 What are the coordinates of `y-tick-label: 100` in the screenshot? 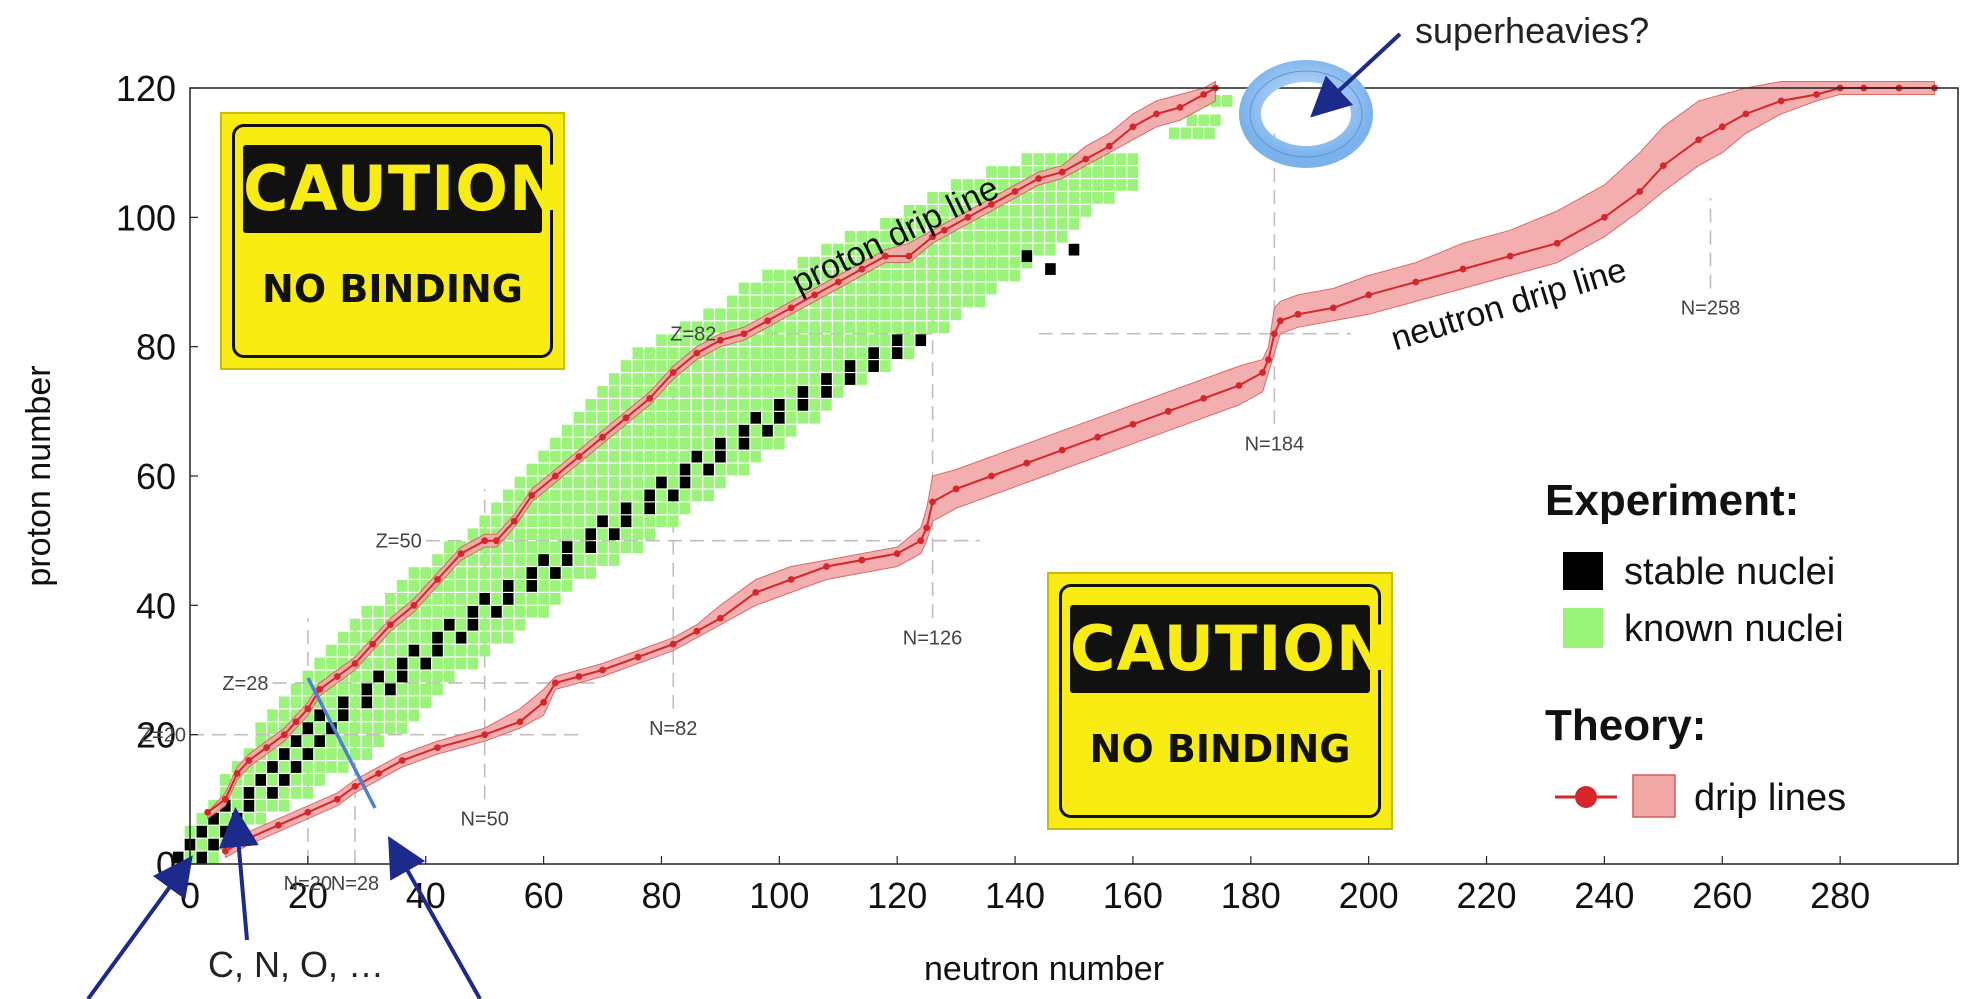 It's located at (146, 217).